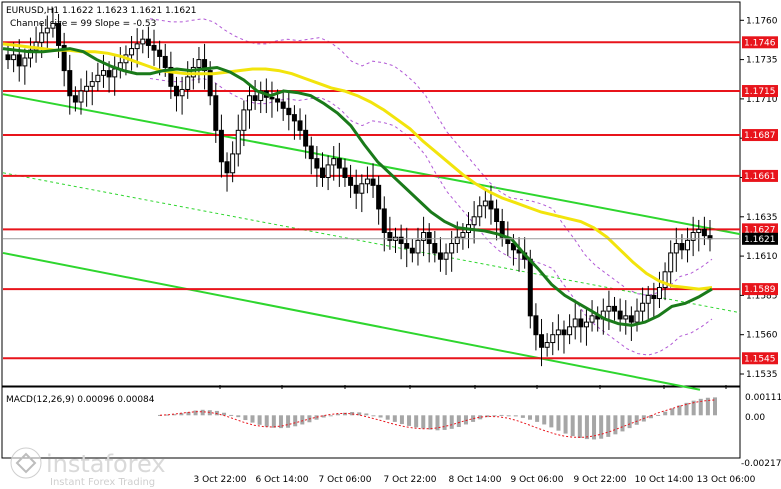 The image size is (781, 489). I want to click on level-label: 1.1715, so click(760, 92).